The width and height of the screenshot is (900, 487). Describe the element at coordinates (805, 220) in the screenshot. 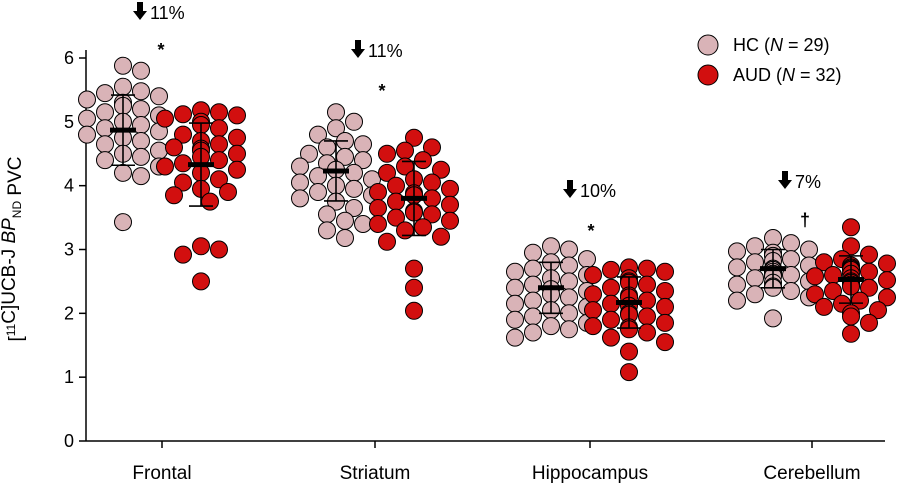

I see `significance-marker-cerebellum: †` at that location.